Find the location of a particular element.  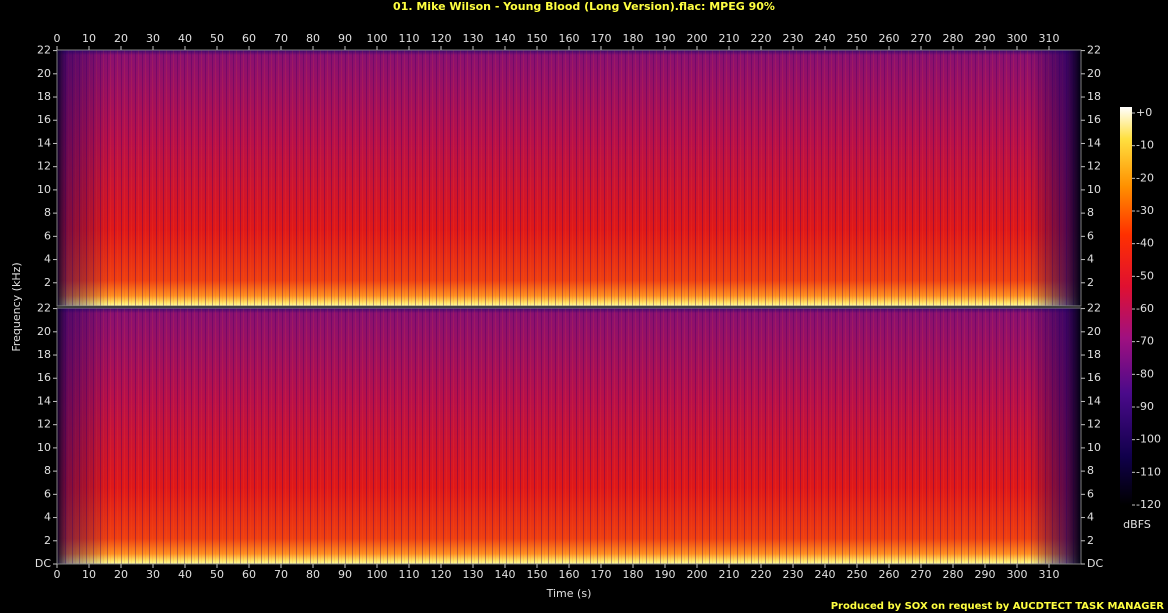

x-tick-label: 40 is located at coordinates (185, 574).